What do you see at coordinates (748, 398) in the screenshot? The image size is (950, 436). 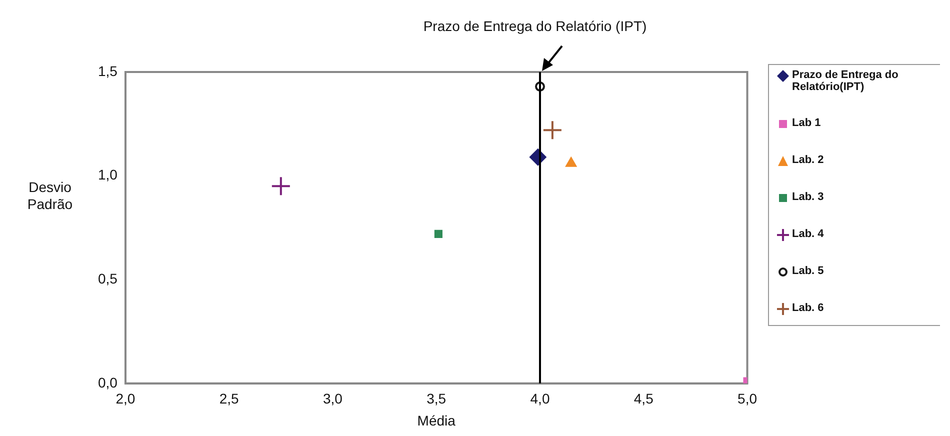 I see `x-tick-label: 5,0` at bounding box center [748, 398].